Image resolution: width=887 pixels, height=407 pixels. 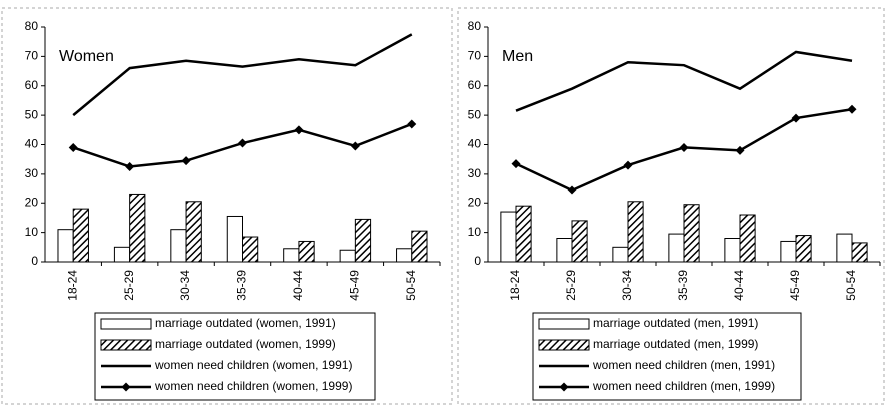 I want to click on legend-label: women need children (women, 1999), so click(x=253, y=386).